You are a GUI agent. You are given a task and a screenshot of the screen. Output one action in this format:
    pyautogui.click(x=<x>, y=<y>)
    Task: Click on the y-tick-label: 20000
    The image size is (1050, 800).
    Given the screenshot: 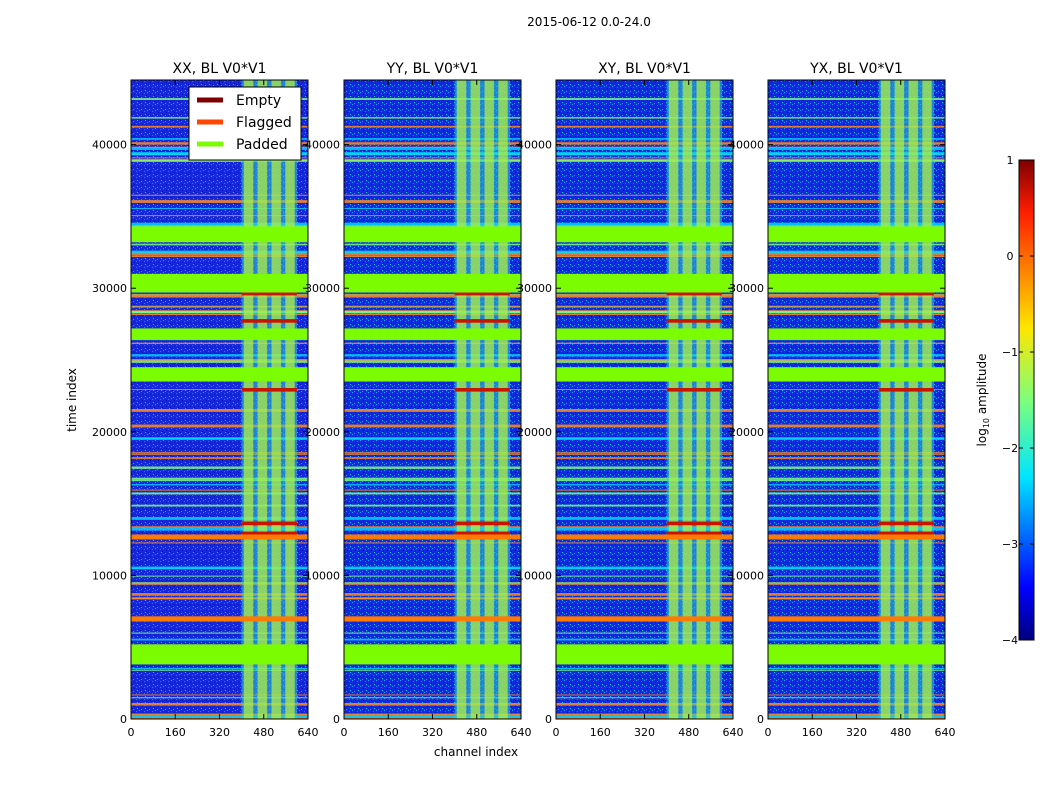 What is the action you would take?
    pyautogui.click(x=322, y=432)
    